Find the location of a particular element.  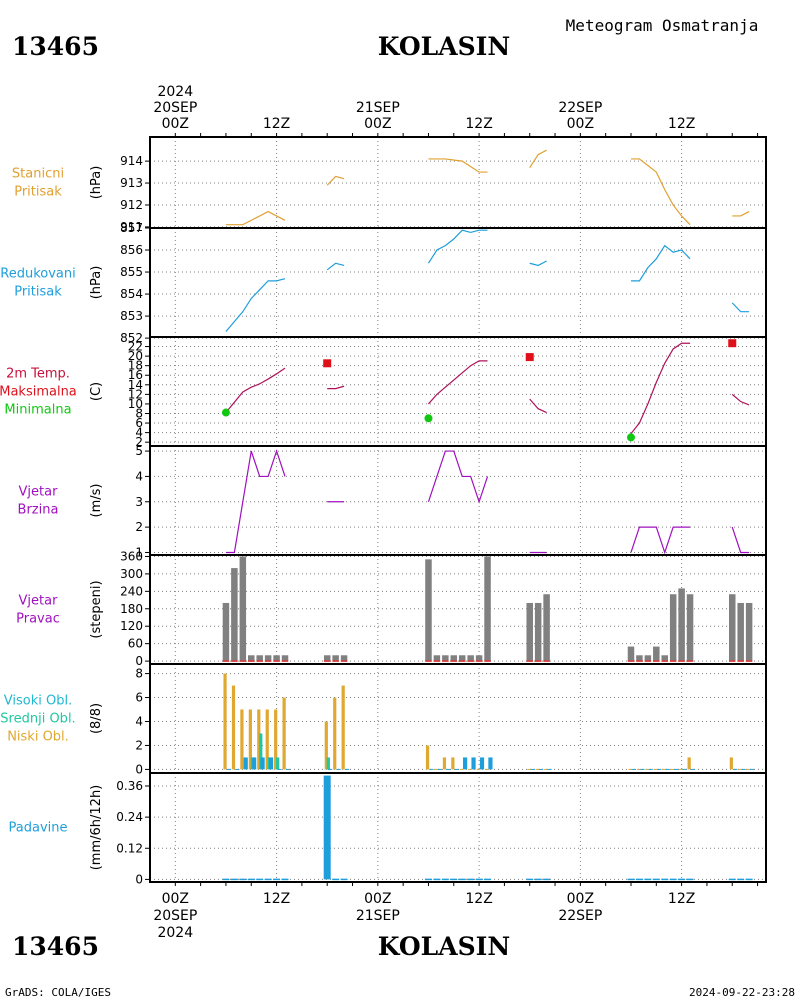

tmax-marker is located at coordinates (529, 357).